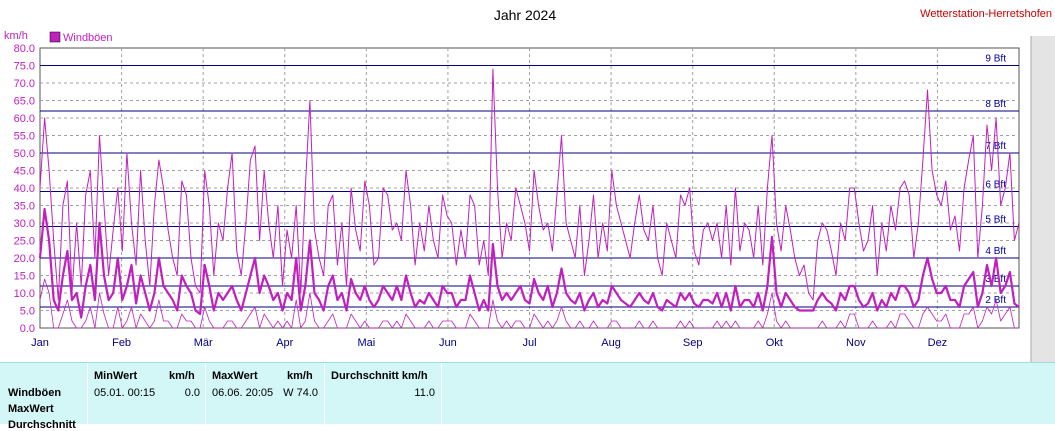 The width and height of the screenshot is (1055, 431). I want to click on x-tick-label: Okt, so click(774, 343).